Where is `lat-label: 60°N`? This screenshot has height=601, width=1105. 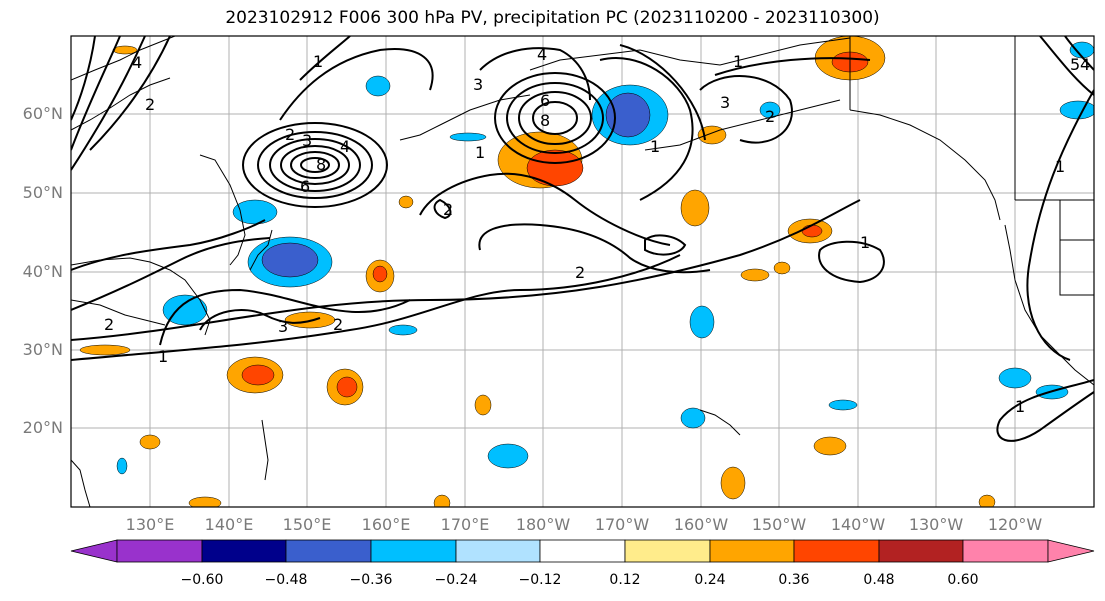
lat-label: 60°N is located at coordinates (42, 113).